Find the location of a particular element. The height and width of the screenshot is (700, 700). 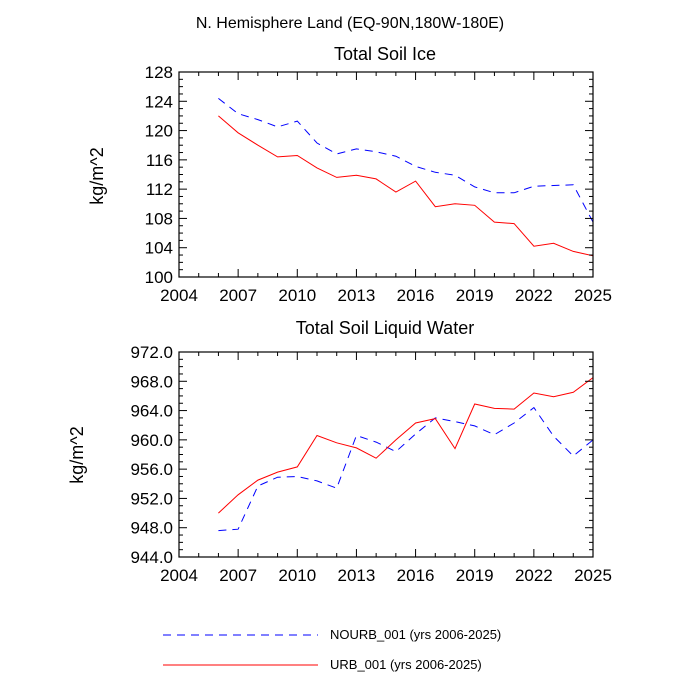

ylabel-soil-ice: kg/m^2 is located at coordinates (97, 175).